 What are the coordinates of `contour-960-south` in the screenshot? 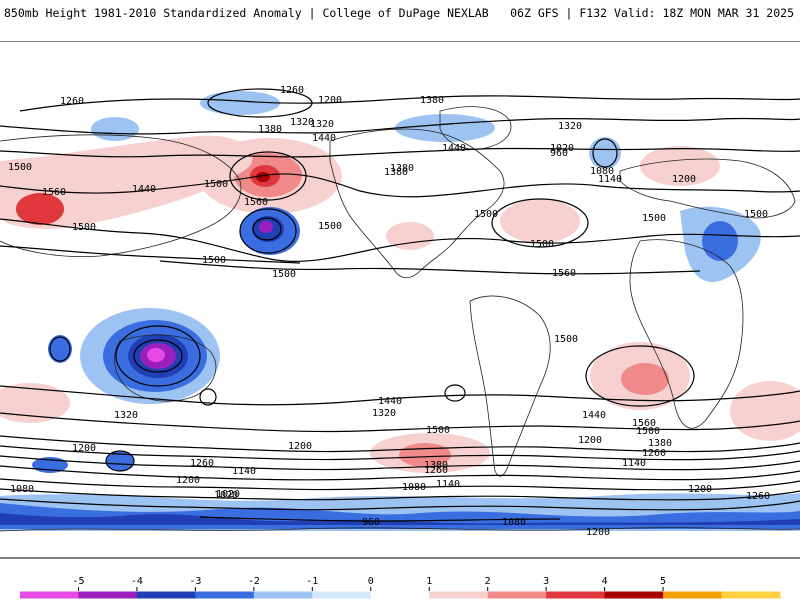 It's located at (380, 519).